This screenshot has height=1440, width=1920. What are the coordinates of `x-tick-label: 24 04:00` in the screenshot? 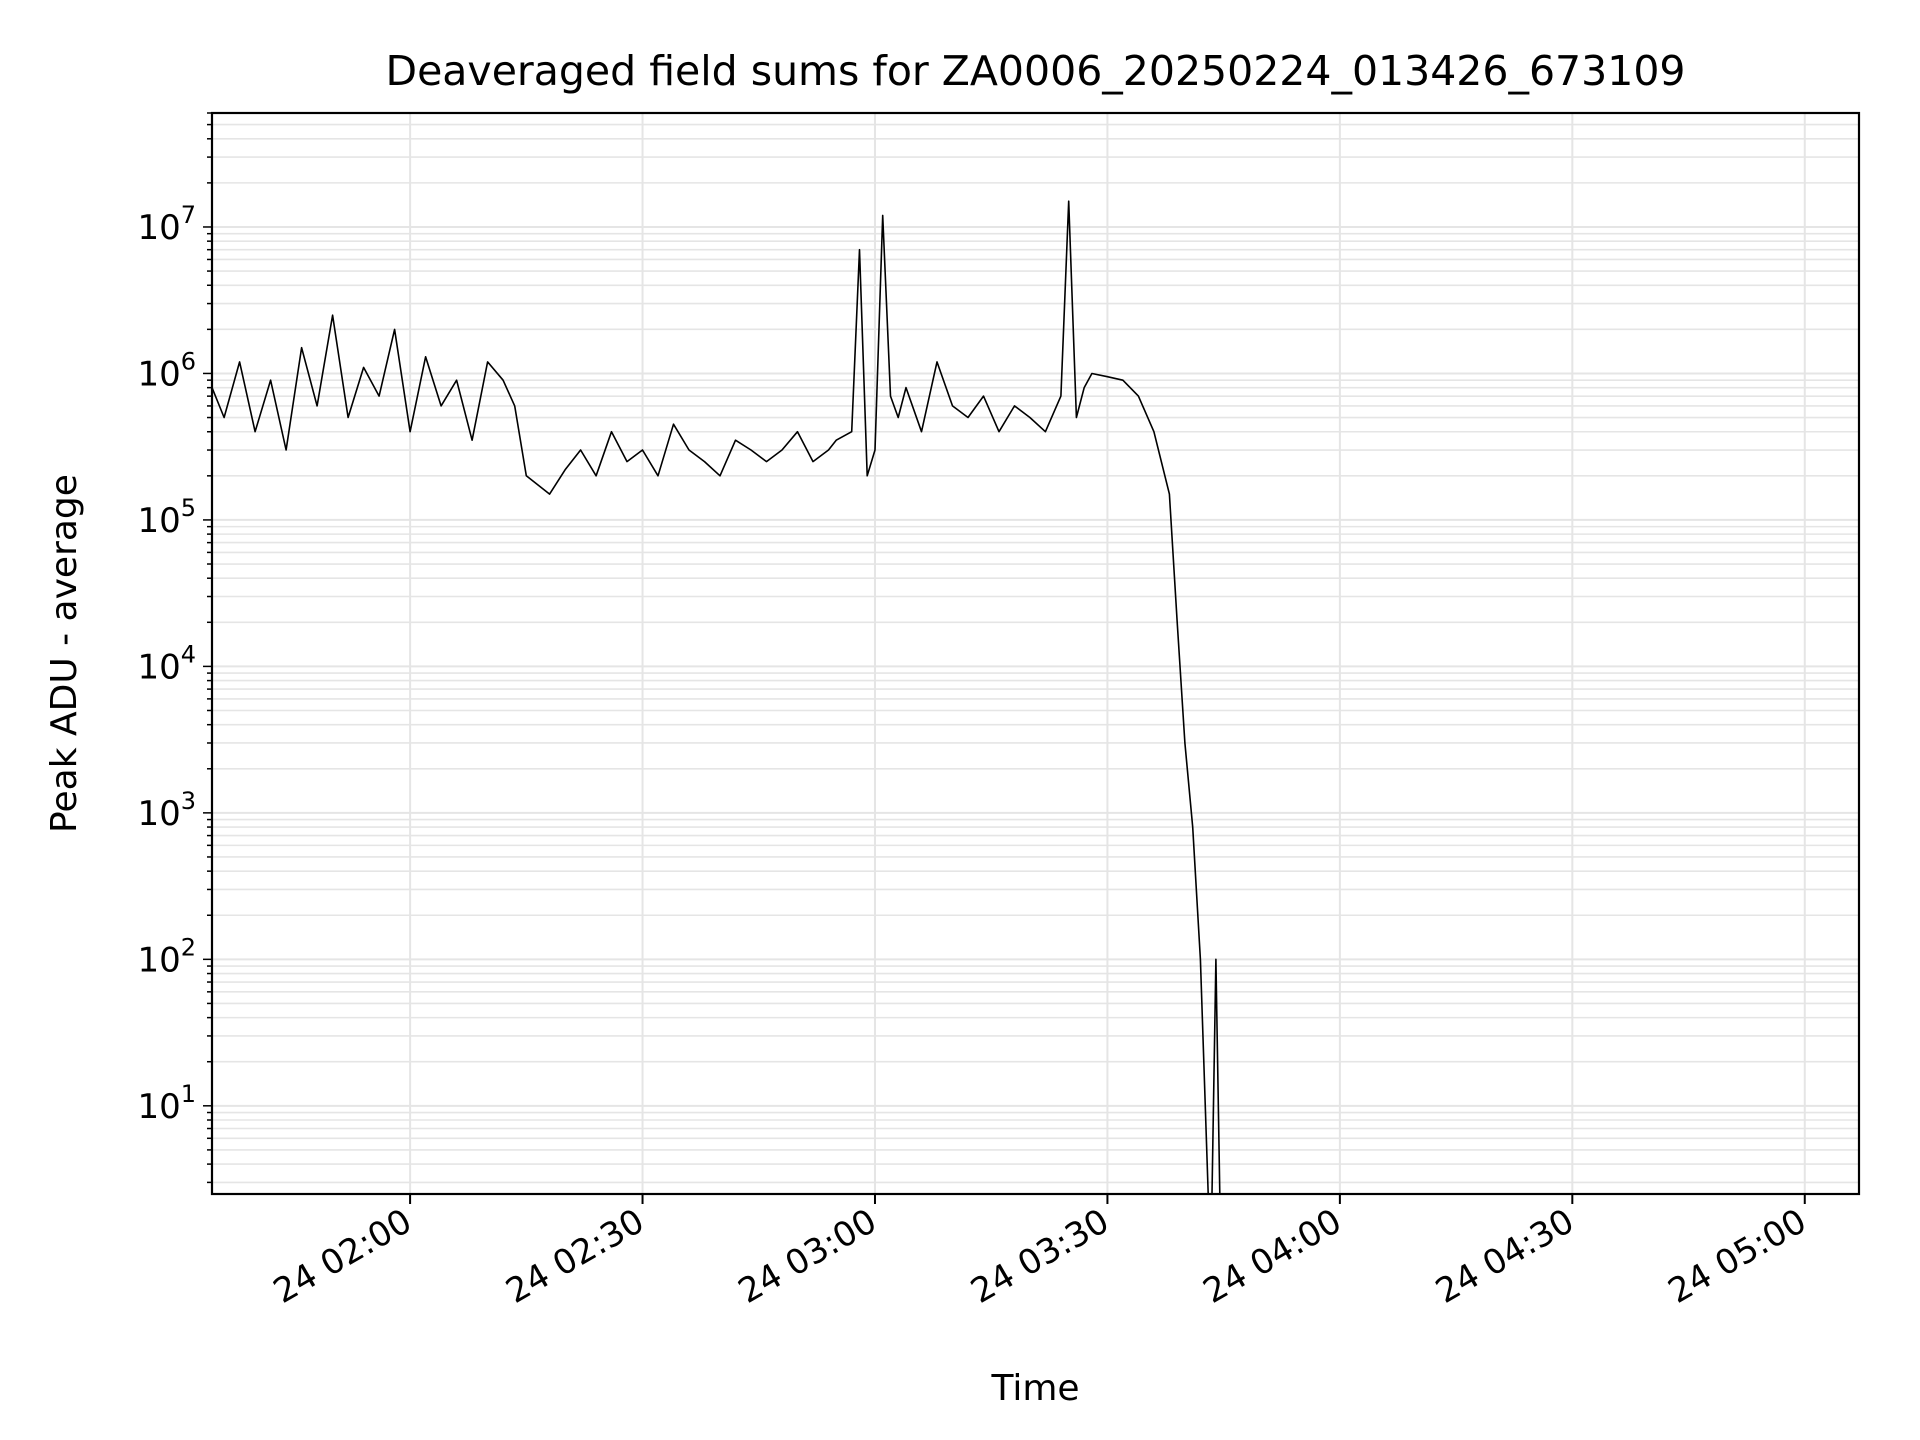 It's located at (1273, 1256).